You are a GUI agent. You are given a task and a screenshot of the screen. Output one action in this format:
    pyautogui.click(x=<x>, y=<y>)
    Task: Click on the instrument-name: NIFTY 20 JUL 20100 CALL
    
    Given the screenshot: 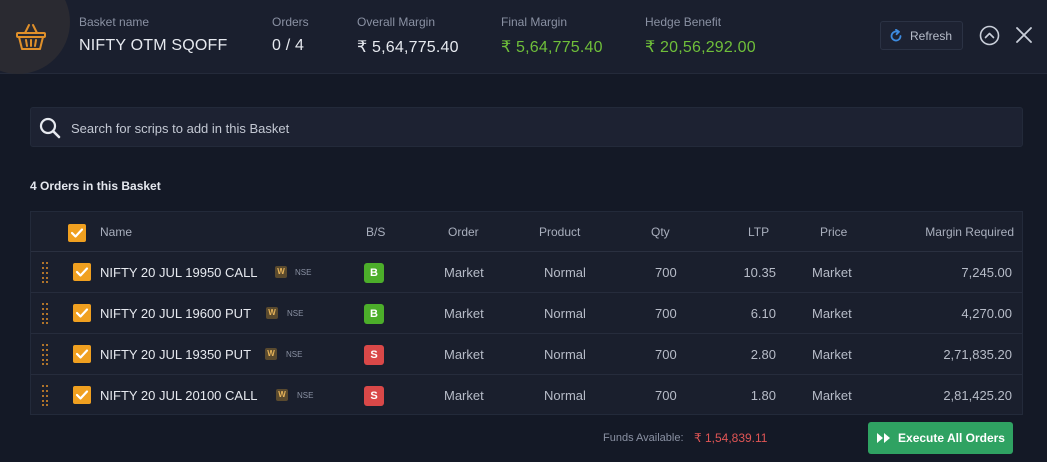 What is the action you would take?
    pyautogui.click(x=179, y=395)
    